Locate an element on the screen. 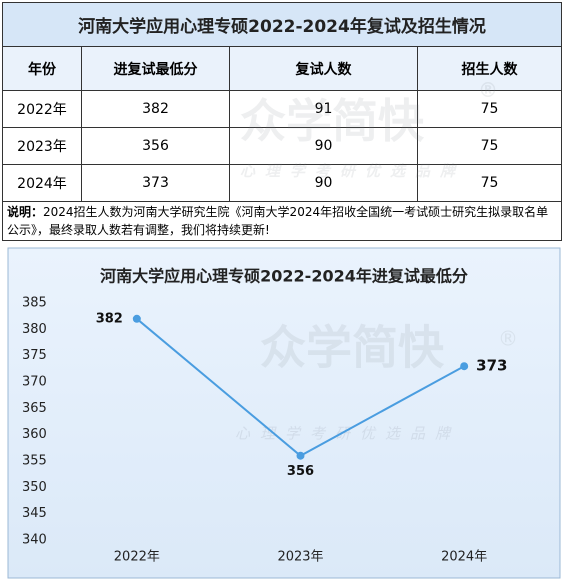 Image resolution: width=568 pixels, height=587 pixels. y-tick-label: 340 is located at coordinates (34, 540).